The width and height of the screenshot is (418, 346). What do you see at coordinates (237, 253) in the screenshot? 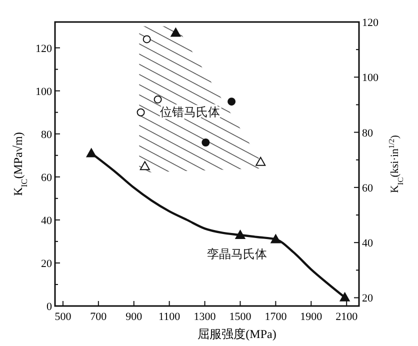
I see `annotation: 孪晶马氏体` at bounding box center [237, 253].